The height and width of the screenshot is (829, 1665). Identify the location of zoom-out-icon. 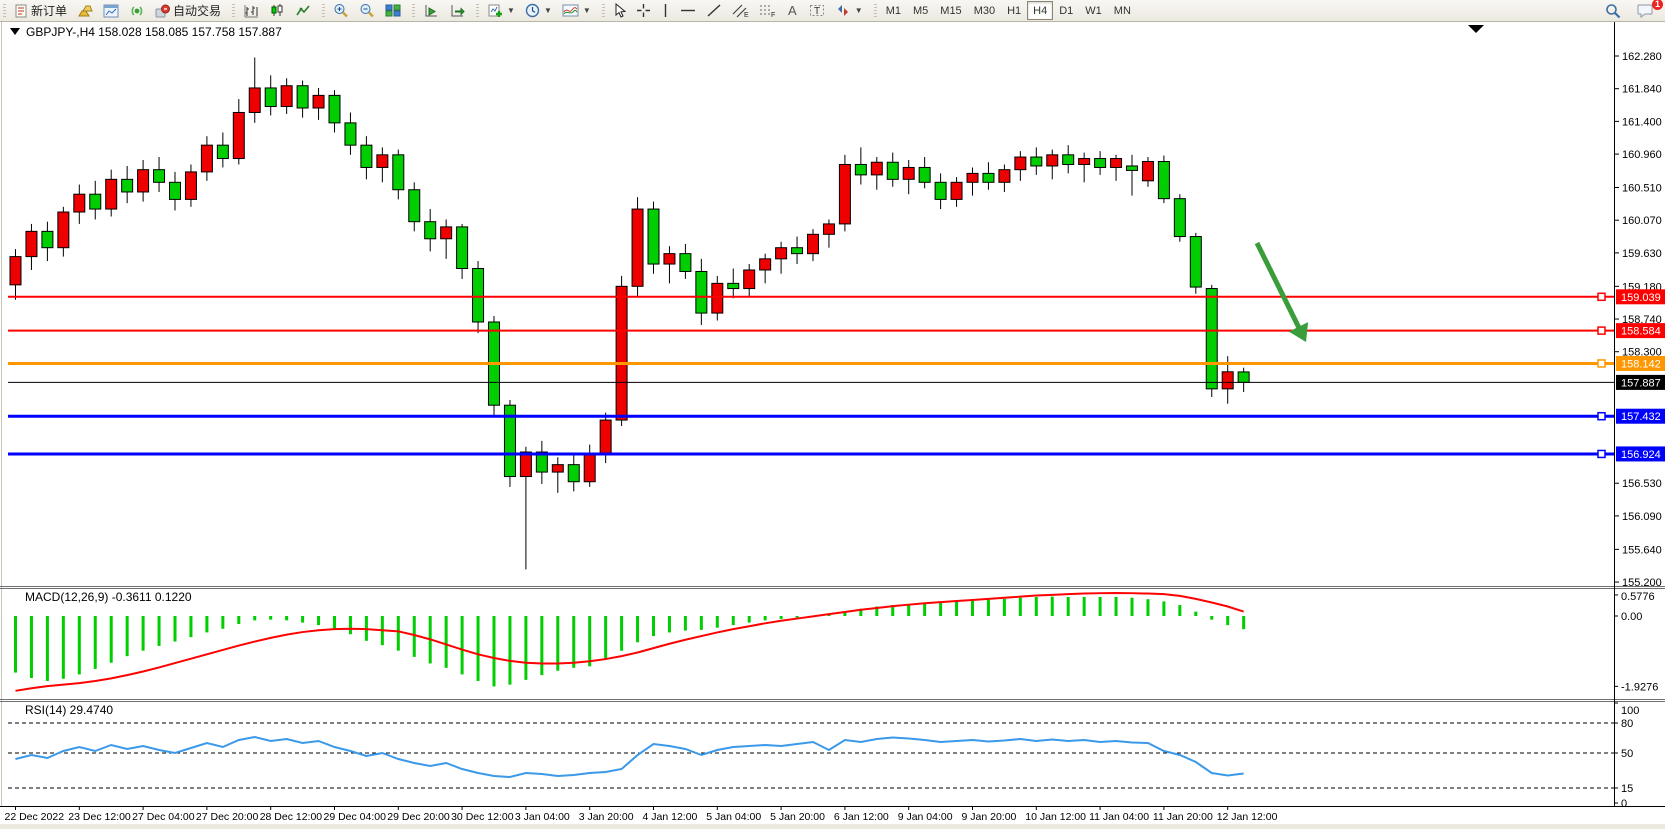
(367, 11).